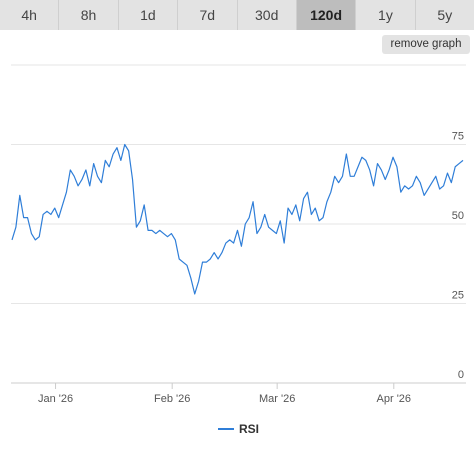 Image resolution: width=474 pixels, height=455 pixels. What do you see at coordinates (238, 429) in the screenshot?
I see `legend-item-rsi: RSI` at bounding box center [238, 429].